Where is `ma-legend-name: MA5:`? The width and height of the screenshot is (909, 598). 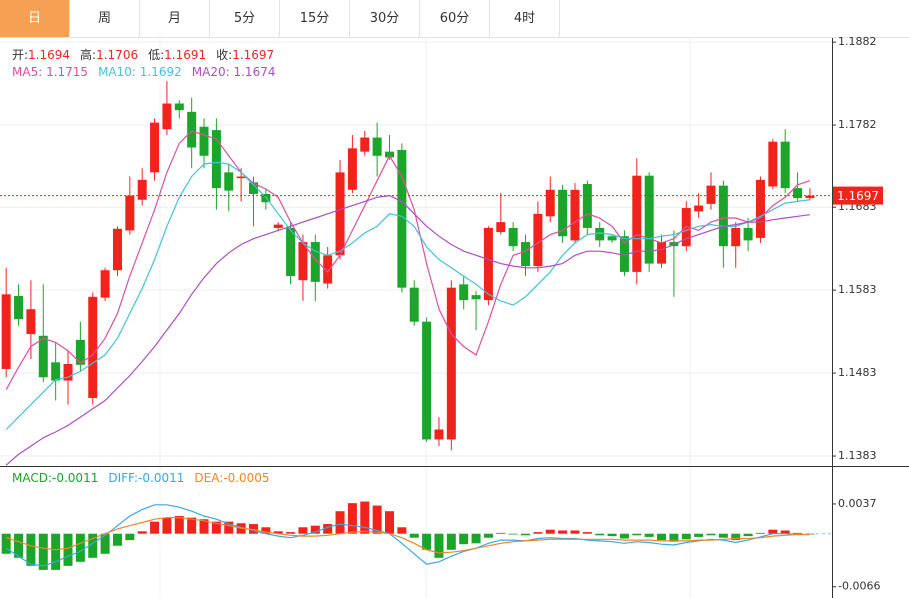
ma-legend-name: MA5: is located at coordinates (27, 72).